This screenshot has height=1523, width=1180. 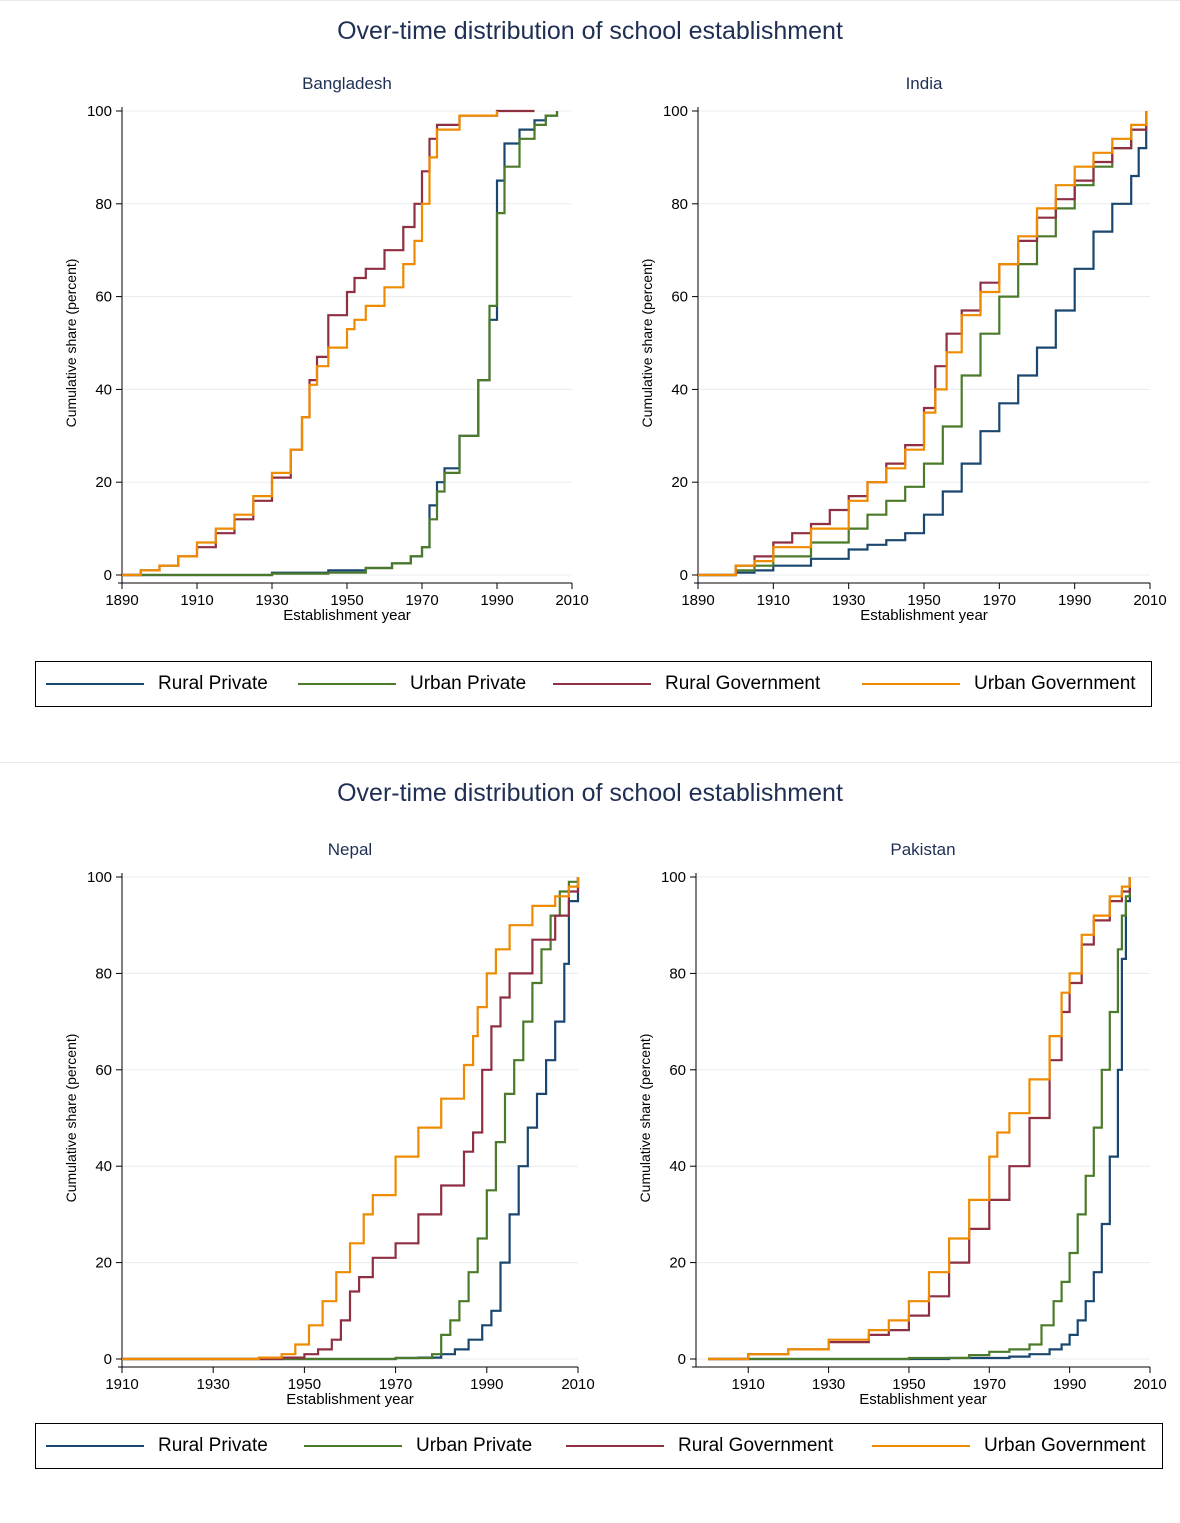 What do you see at coordinates (347, 83) in the screenshot?
I see `panel-title: Bangladesh` at bounding box center [347, 83].